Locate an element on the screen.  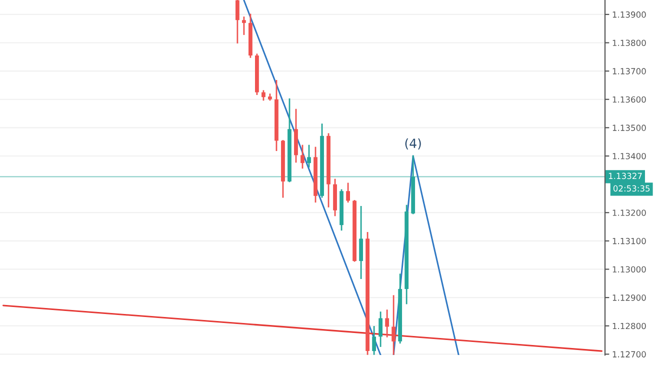
y-tick-label: 1.13200 is located at coordinates (629, 213).